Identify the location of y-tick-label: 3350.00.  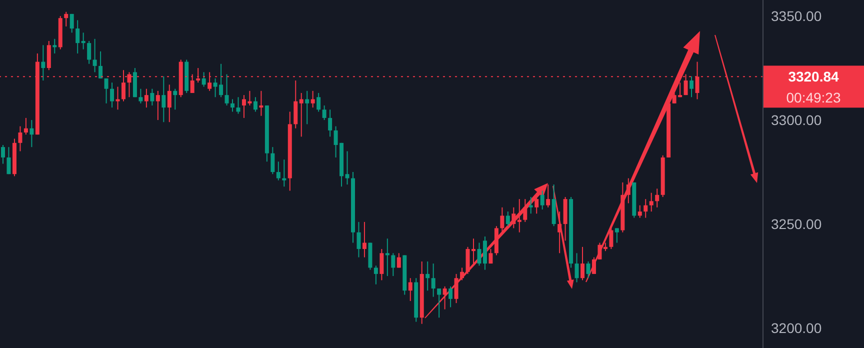
(796, 16).